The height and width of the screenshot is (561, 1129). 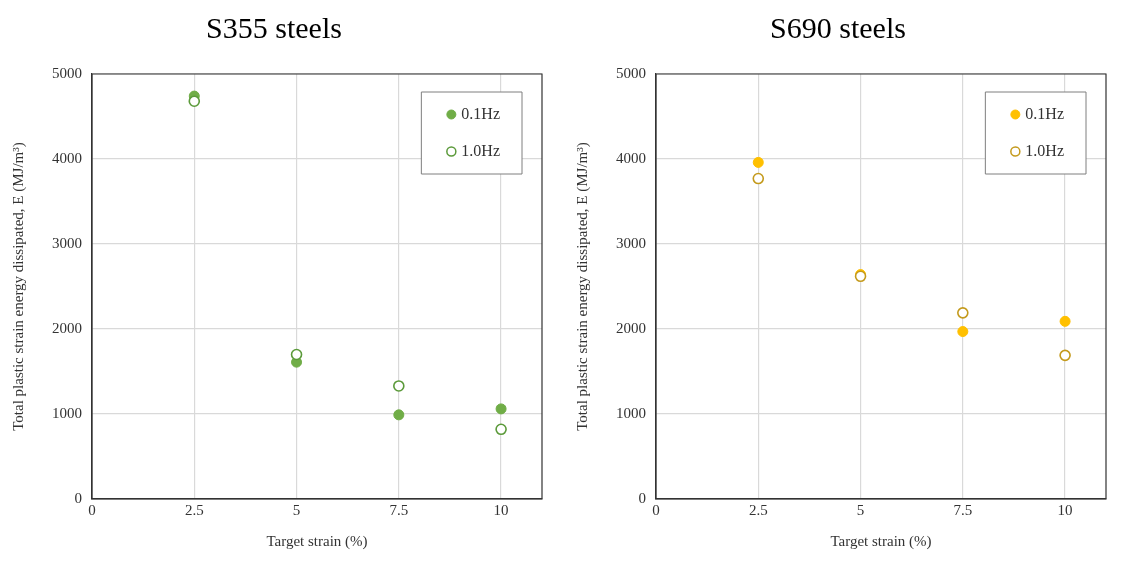 I want to click on chart-title: S355 steels, so click(x=274, y=27).